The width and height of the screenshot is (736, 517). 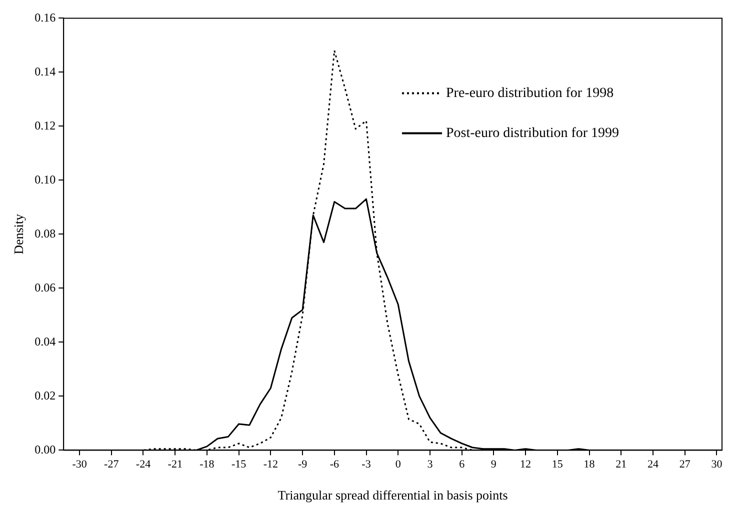 What do you see at coordinates (45, 449) in the screenshot?
I see `y-tick-label: 0.00` at bounding box center [45, 449].